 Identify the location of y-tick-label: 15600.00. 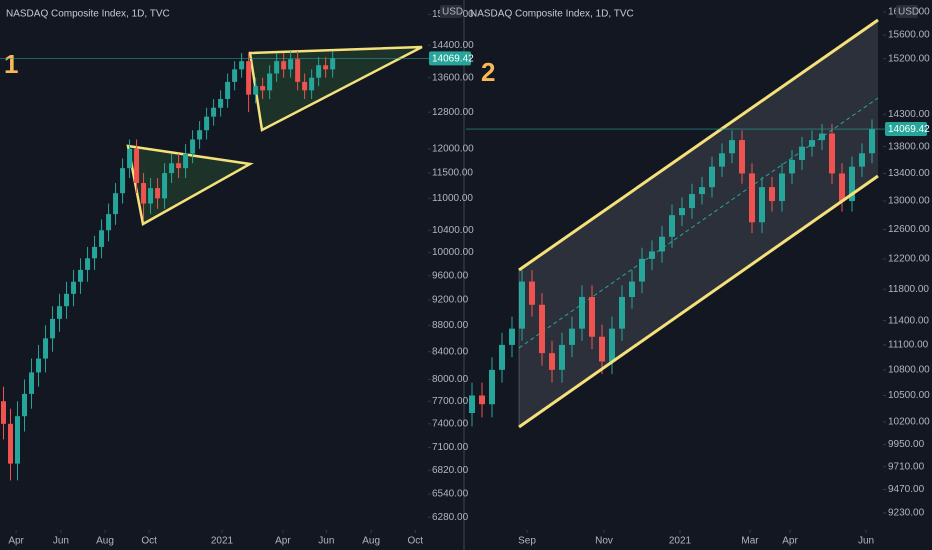
(909, 35).